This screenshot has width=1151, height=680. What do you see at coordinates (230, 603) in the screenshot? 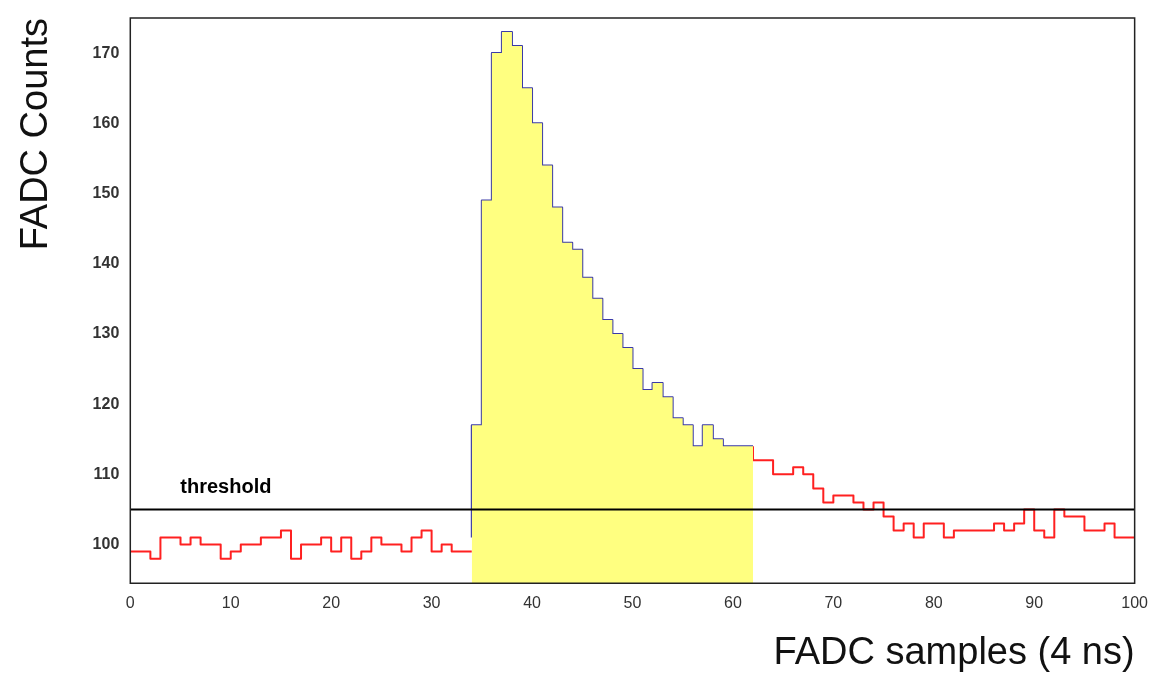
I see `x-tick-label: 10` at bounding box center [230, 603].